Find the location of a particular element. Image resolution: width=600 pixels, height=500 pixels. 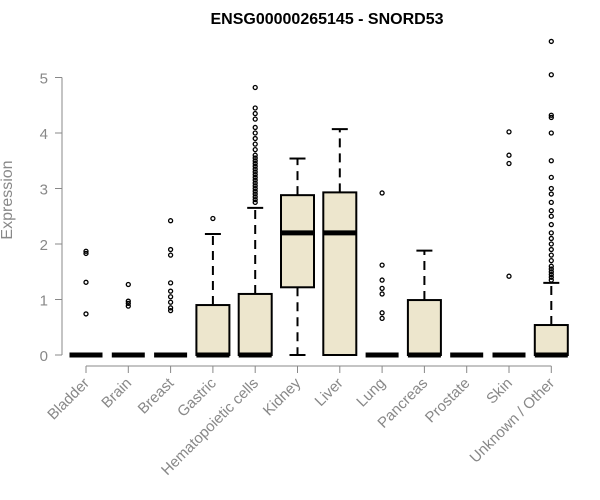

box-unknown-other is located at coordinates (551, 198).